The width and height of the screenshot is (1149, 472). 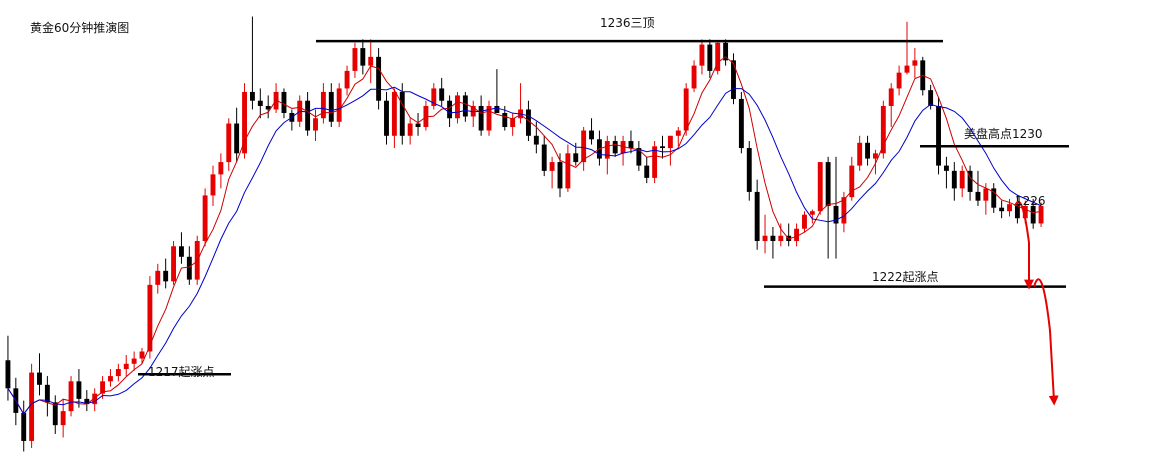 I want to click on projection-group, so click(x=1036, y=303).